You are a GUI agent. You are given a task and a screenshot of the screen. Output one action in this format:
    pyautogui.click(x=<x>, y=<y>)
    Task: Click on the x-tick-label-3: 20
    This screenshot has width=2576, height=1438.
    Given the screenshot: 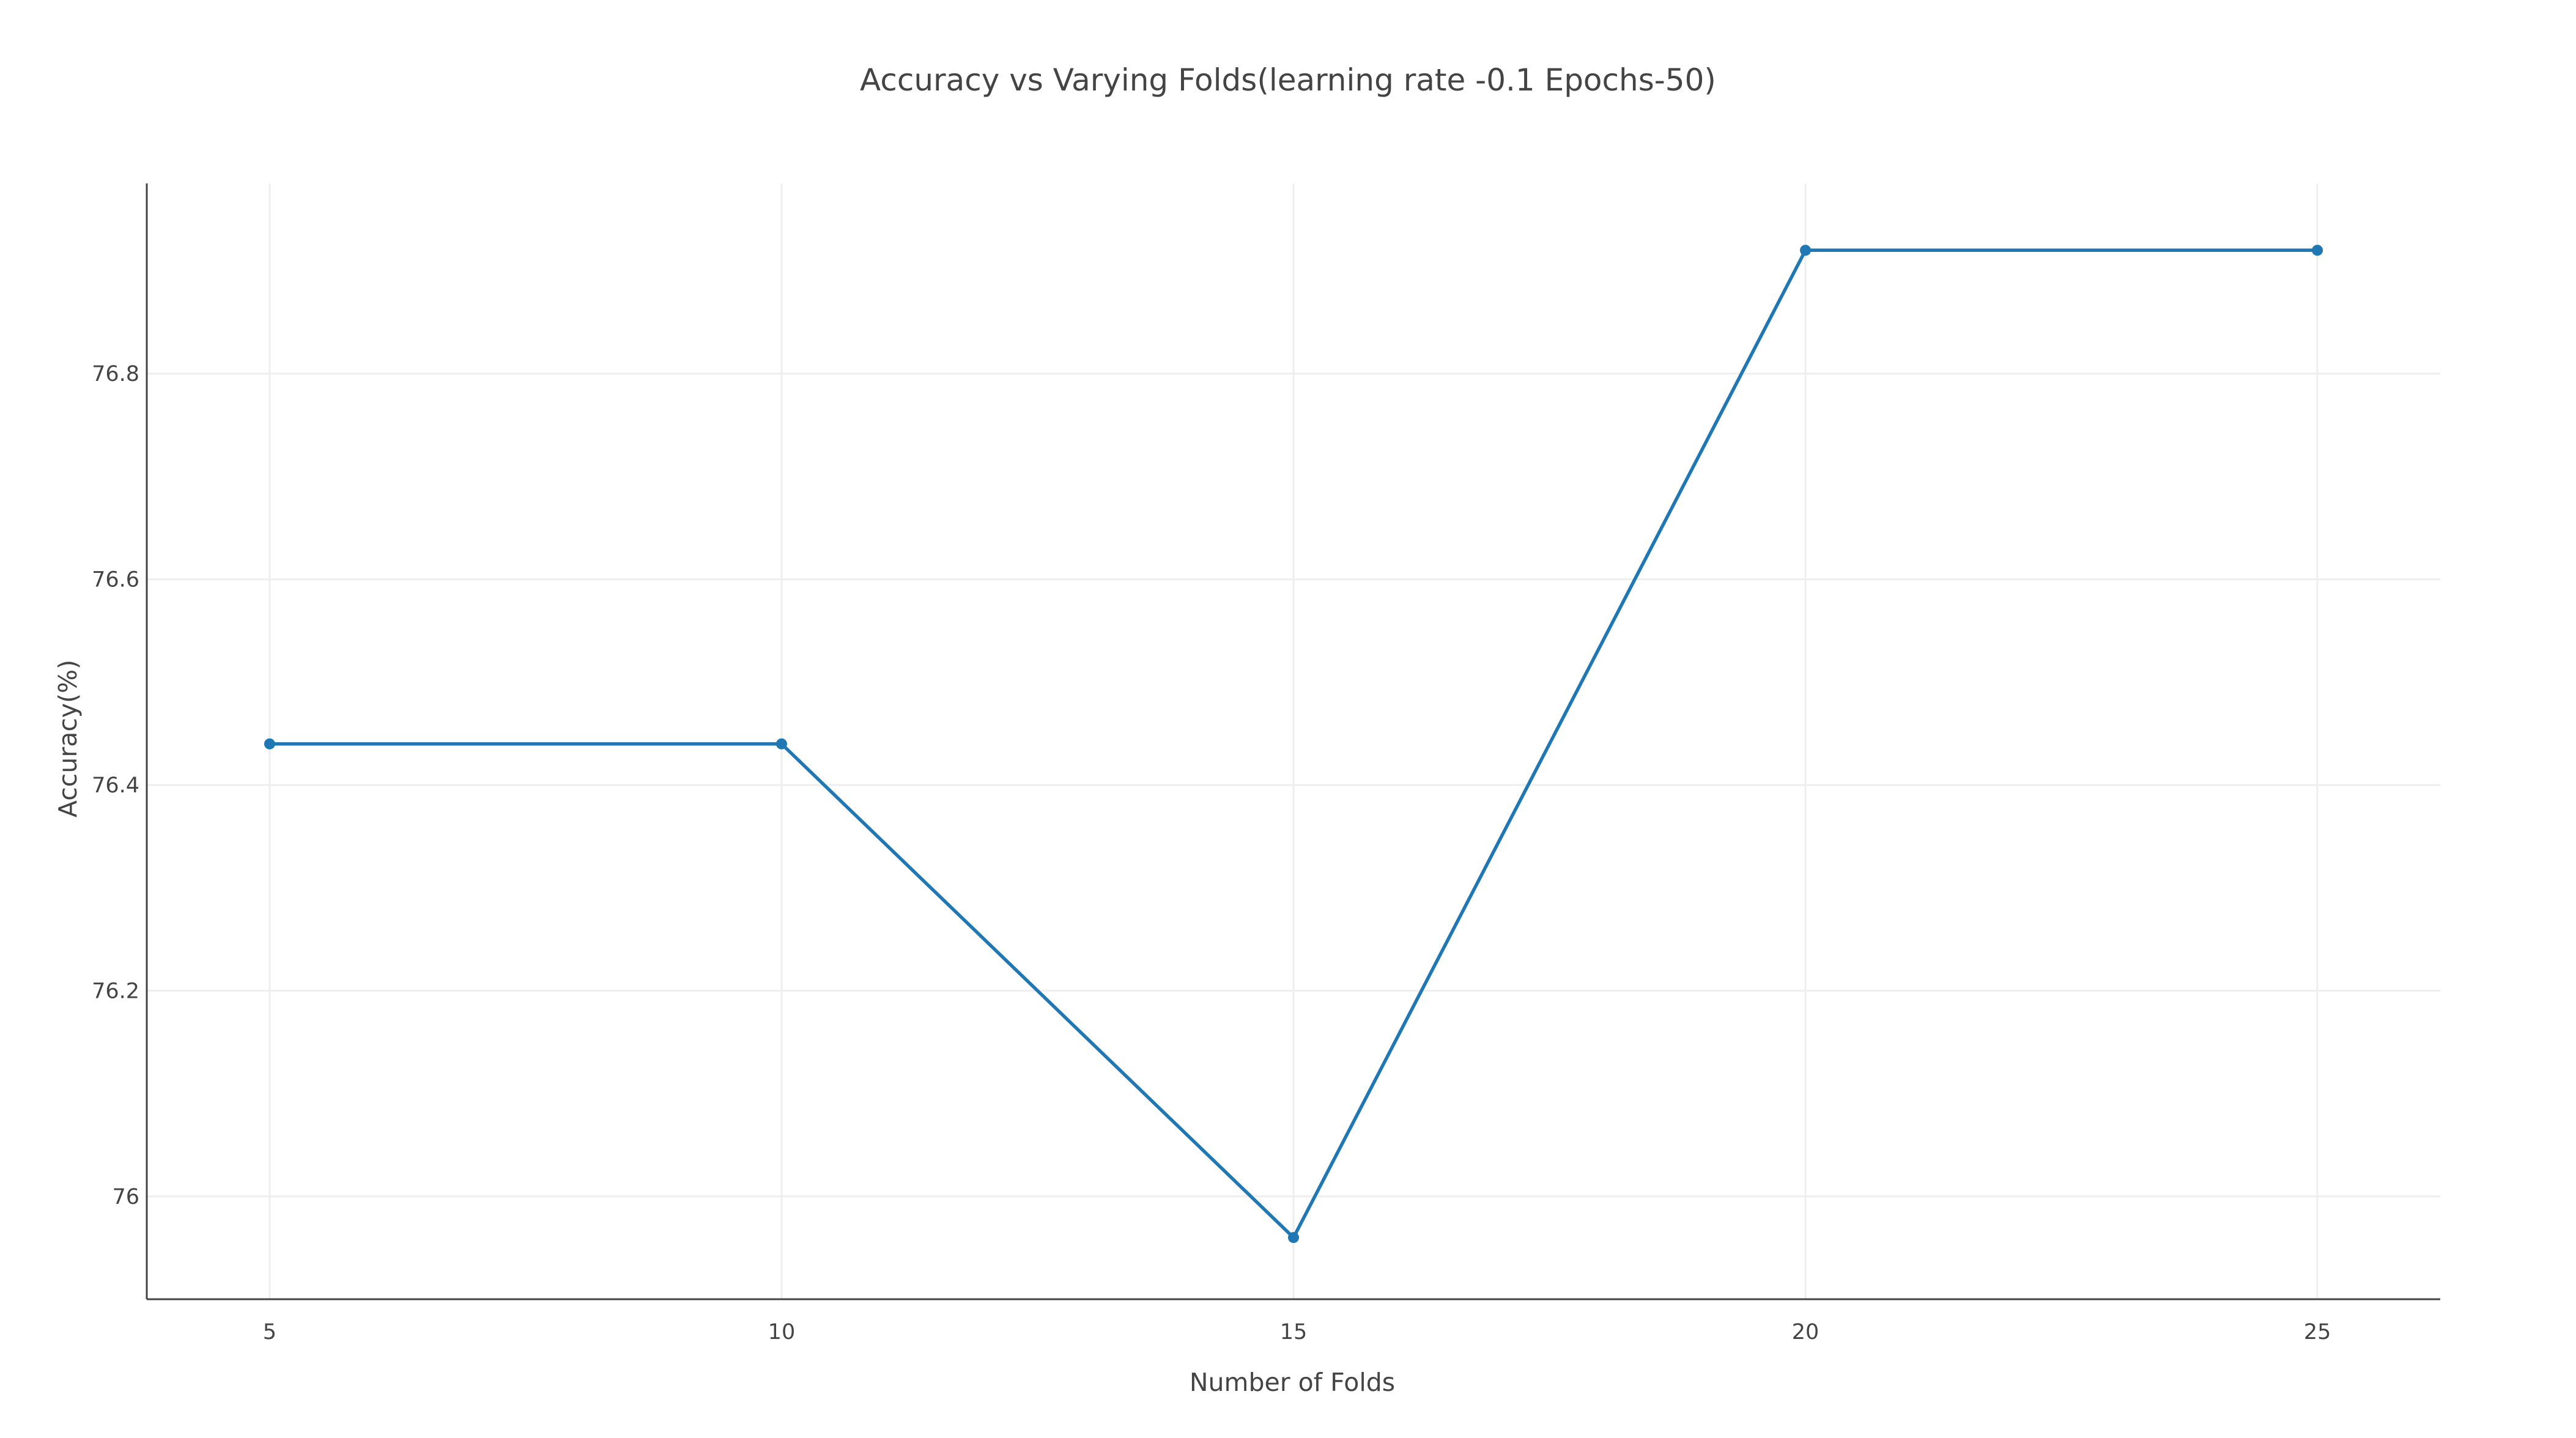 What is the action you would take?
    pyautogui.click(x=1805, y=1332)
    